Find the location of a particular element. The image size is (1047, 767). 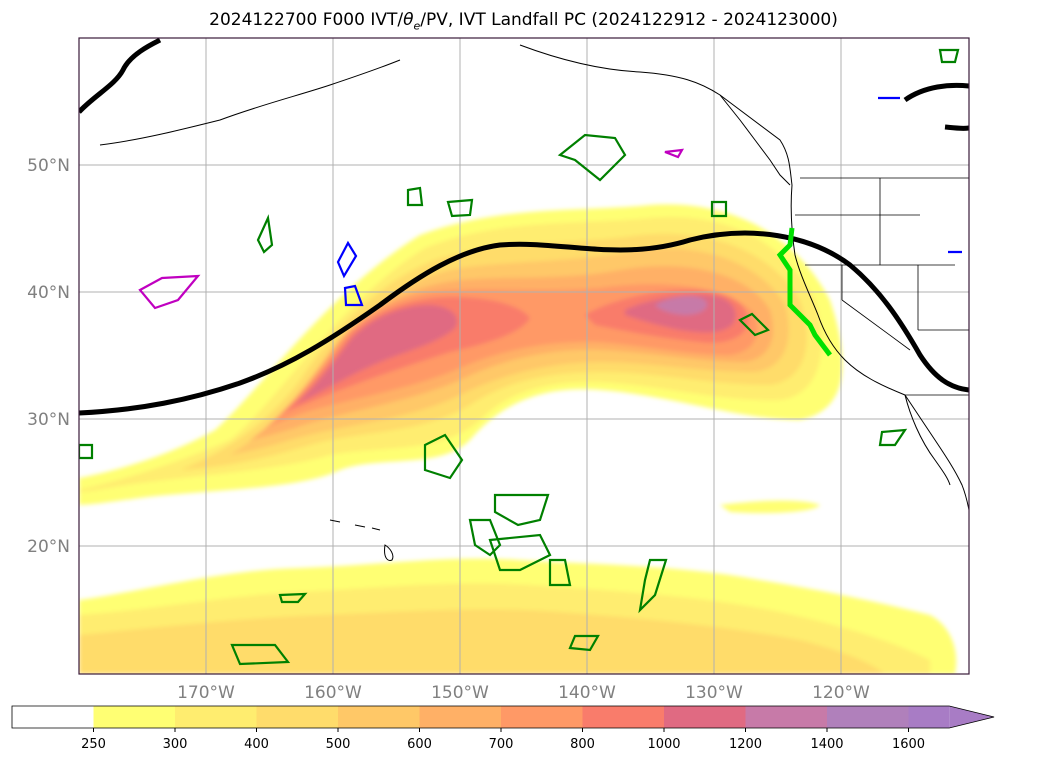

x-tick-label: 140°W is located at coordinates (587, 693).